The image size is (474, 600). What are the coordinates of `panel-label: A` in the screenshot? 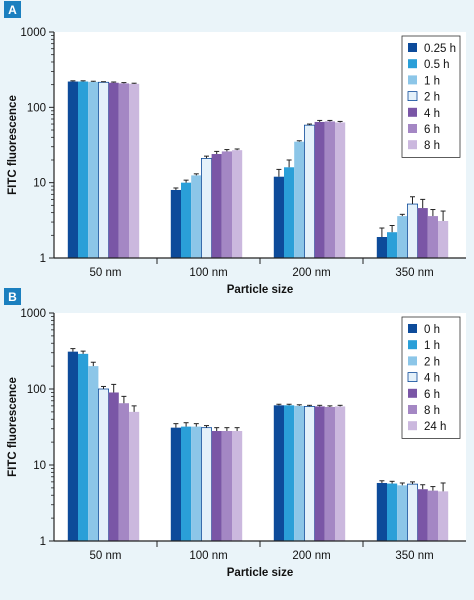 It's located at (12, 10).